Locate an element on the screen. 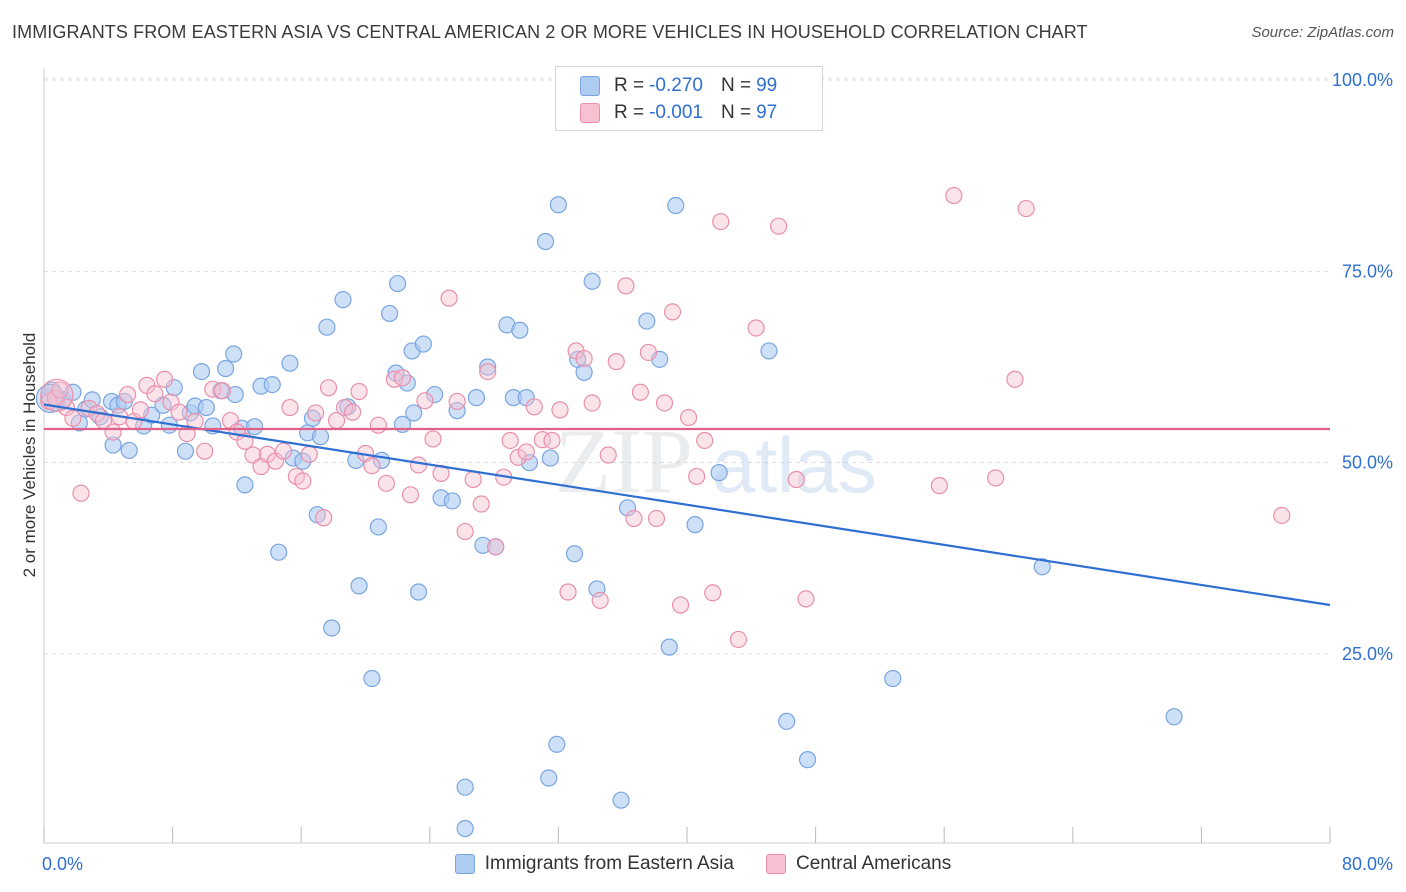 The height and width of the screenshot is (892, 1406). n-value: 97 is located at coordinates (767, 112).